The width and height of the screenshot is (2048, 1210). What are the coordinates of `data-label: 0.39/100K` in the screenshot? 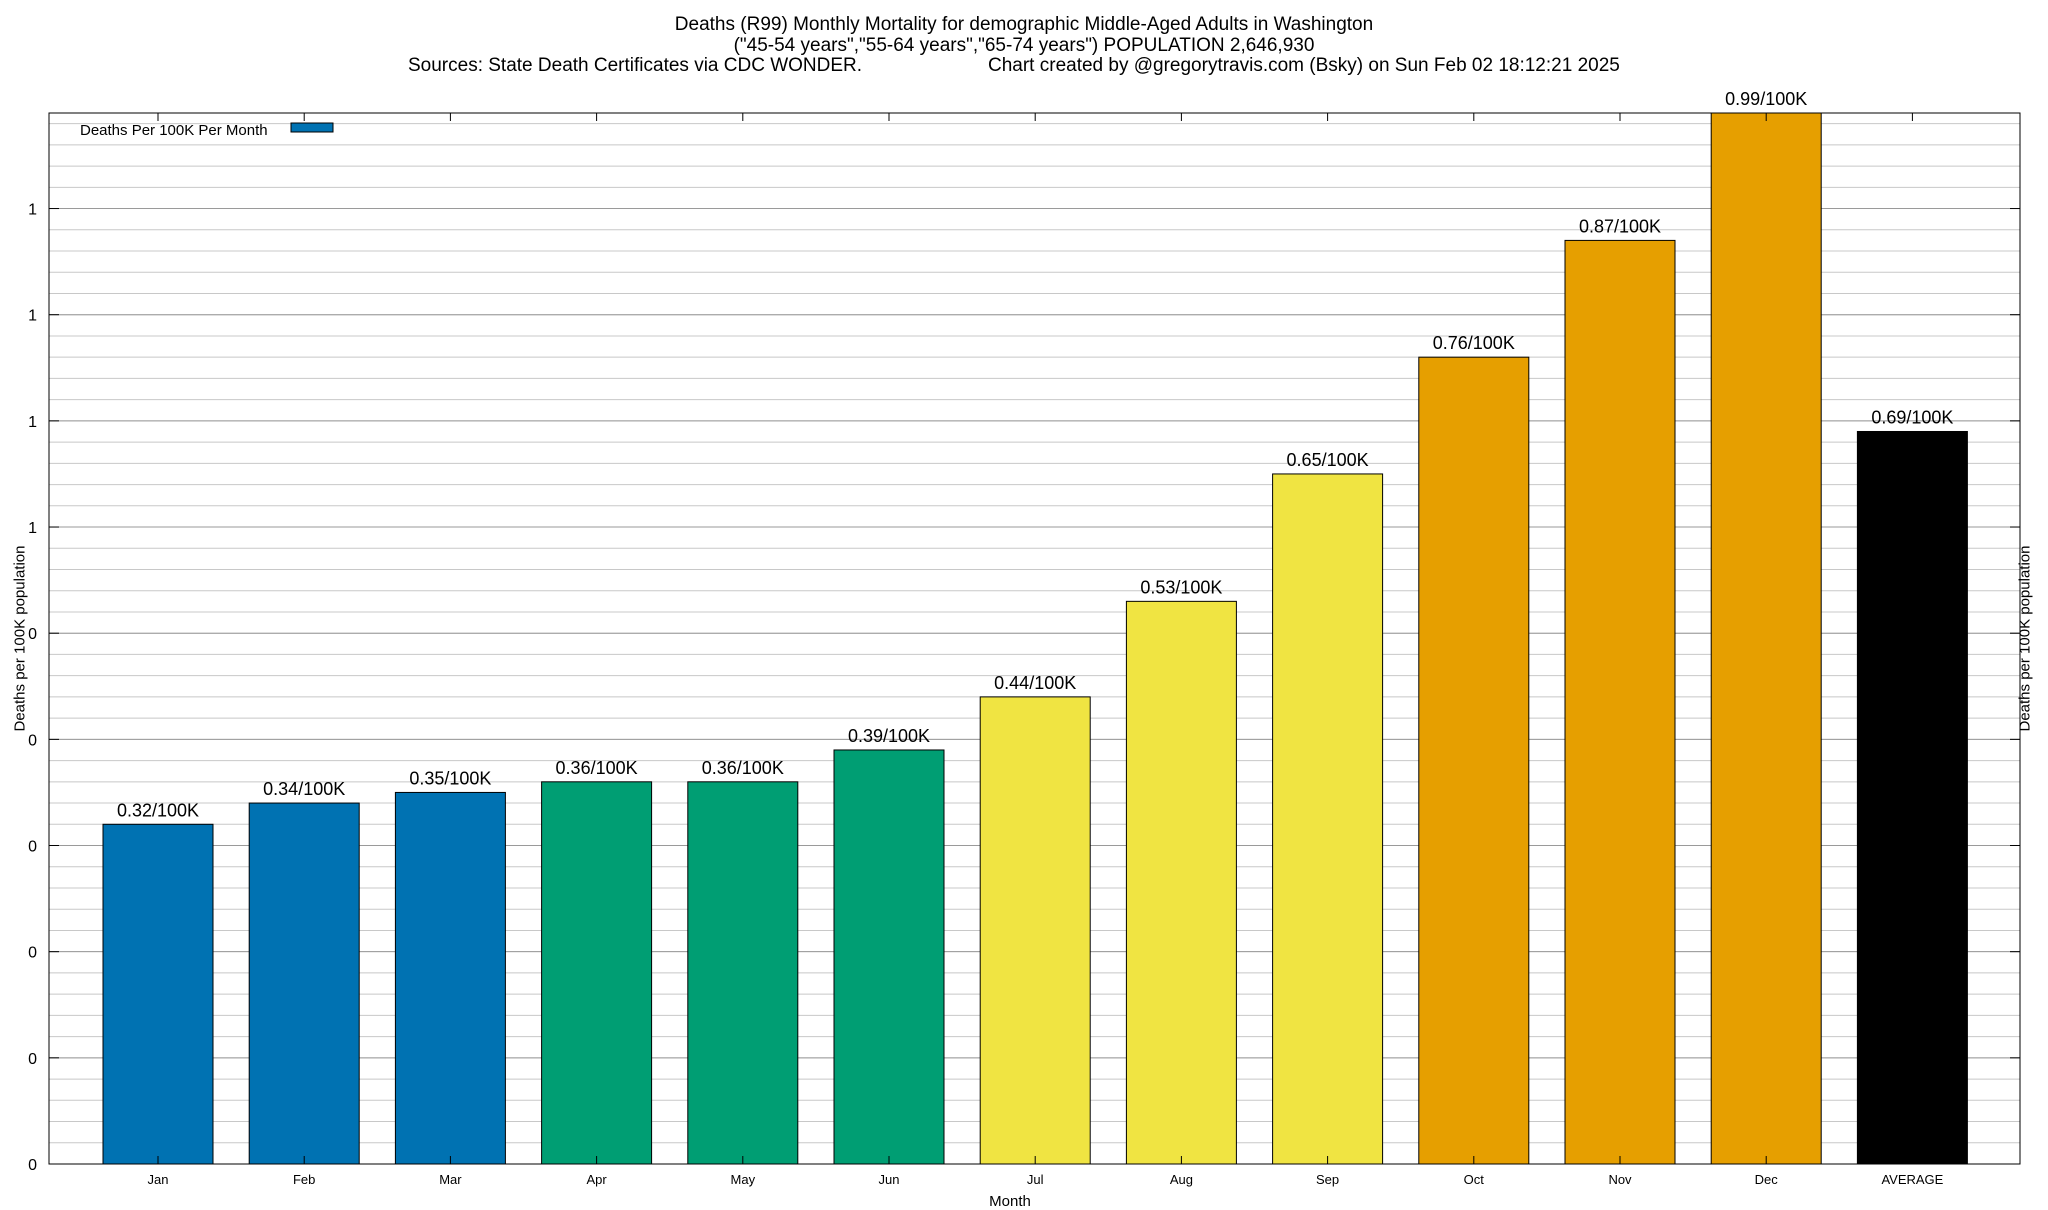 It's located at (889, 736).